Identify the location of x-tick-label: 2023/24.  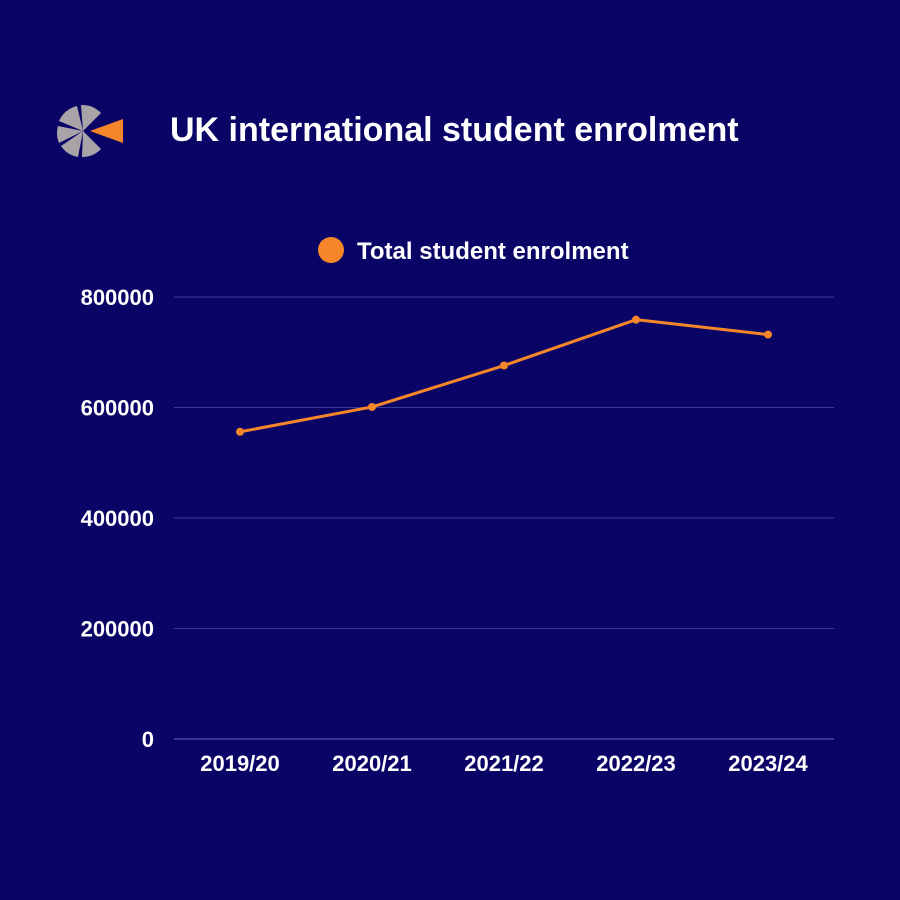
(768, 763).